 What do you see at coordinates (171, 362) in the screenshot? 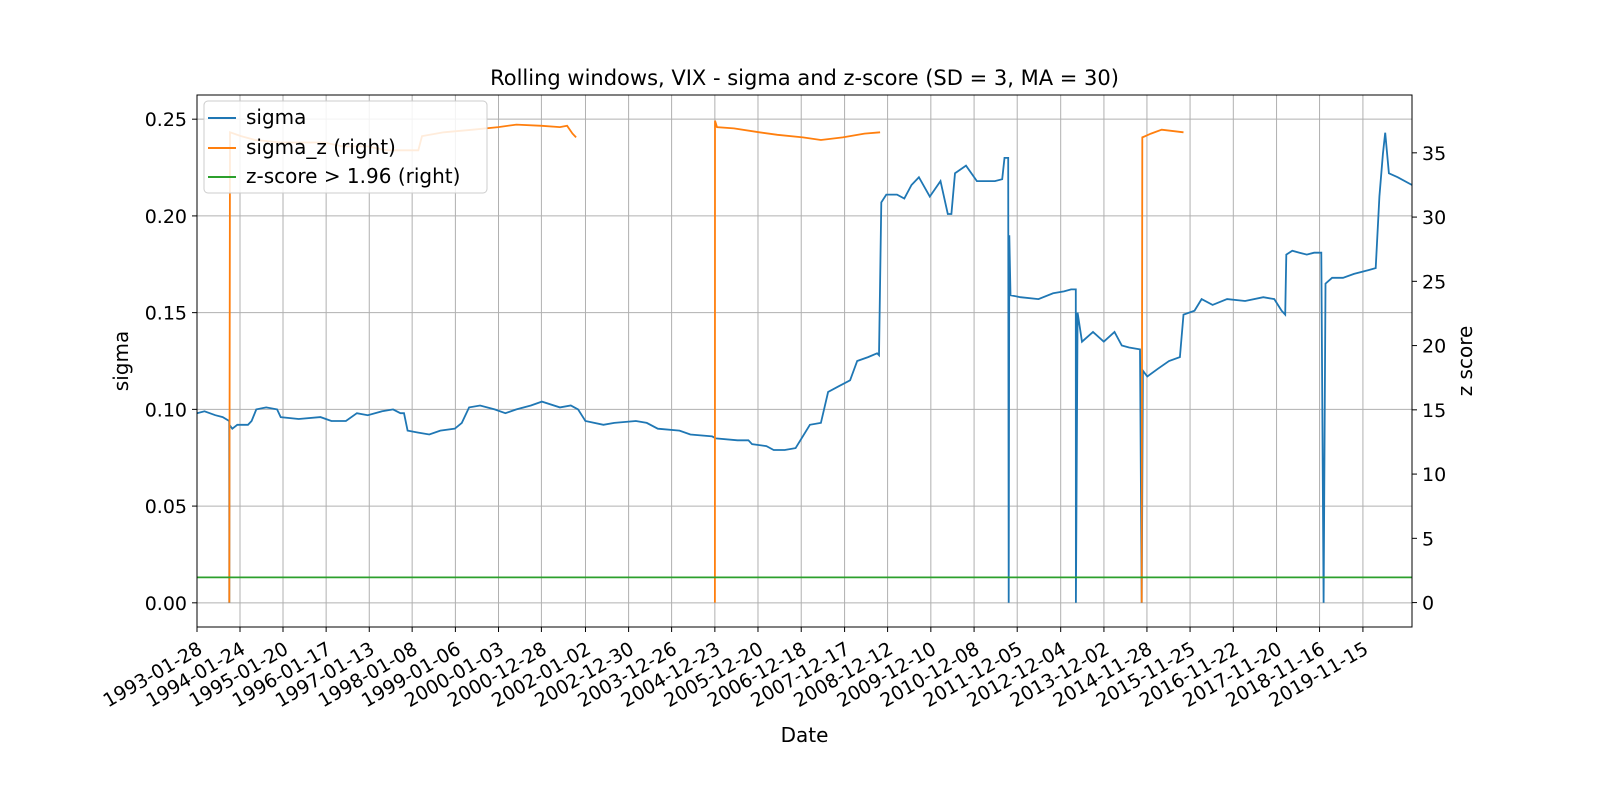
I see `y-axis-left: 0.00 0.05 0.10 0.15 0.20 0.25` at bounding box center [171, 362].